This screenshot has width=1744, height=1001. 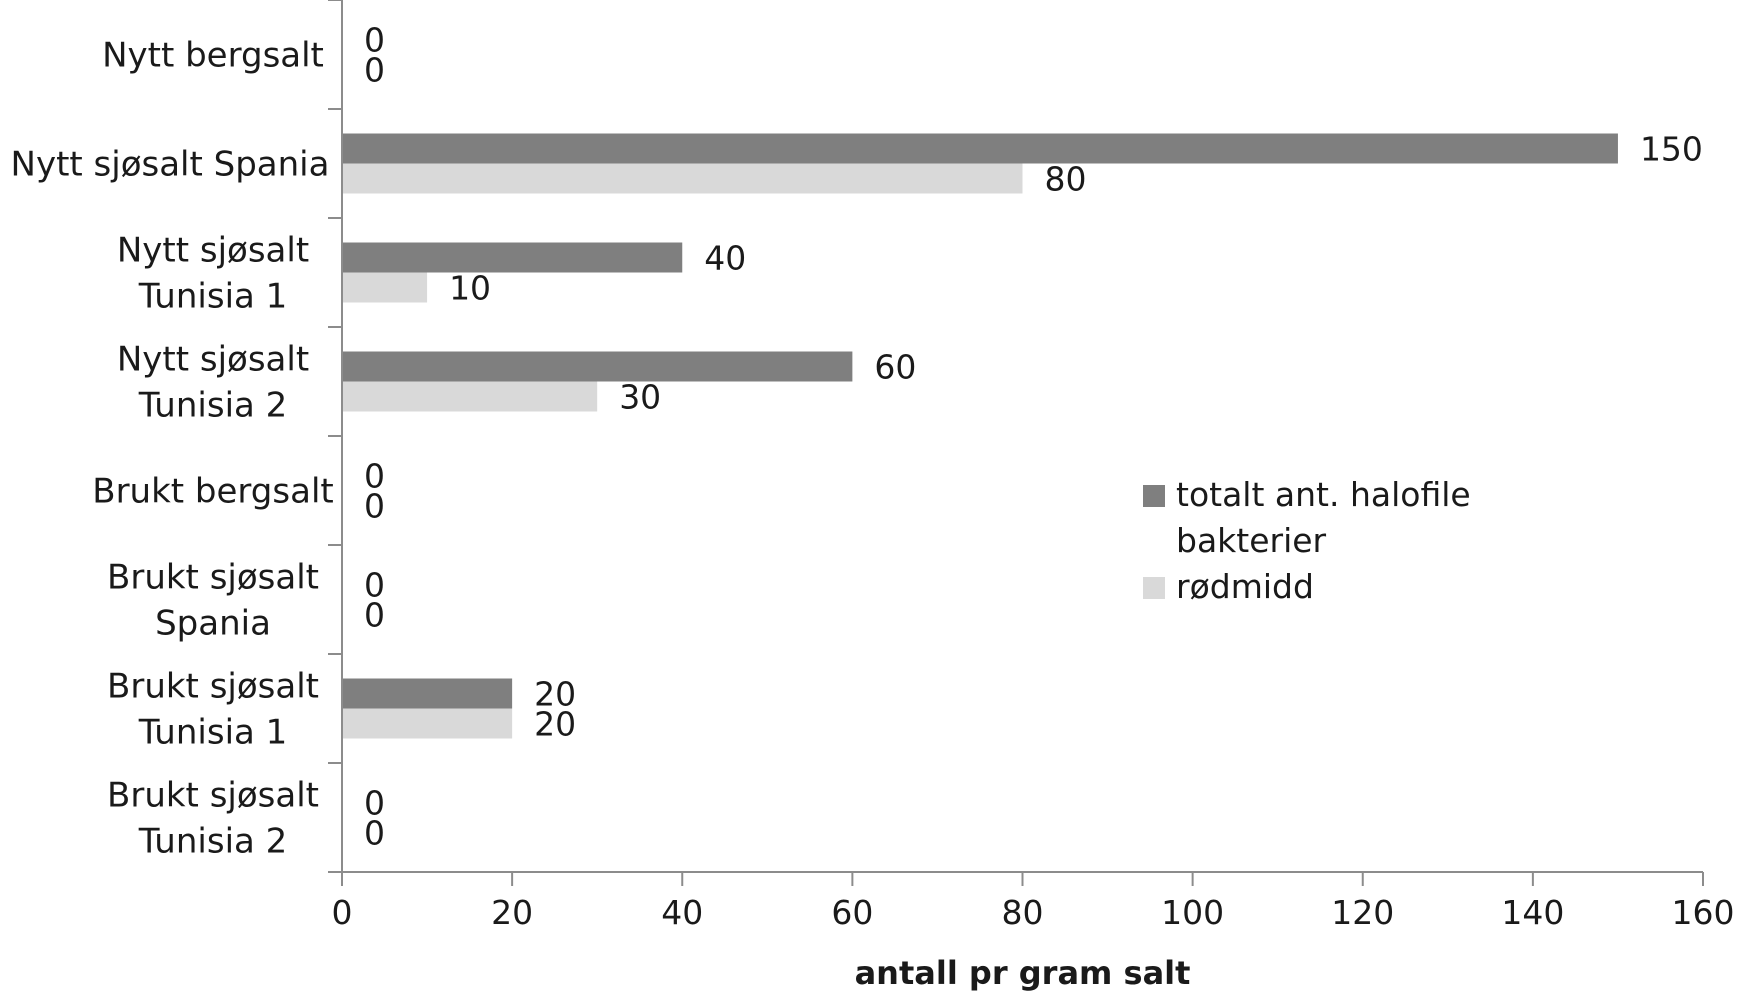 I want to click on data-label: 150, so click(x=1671, y=149).